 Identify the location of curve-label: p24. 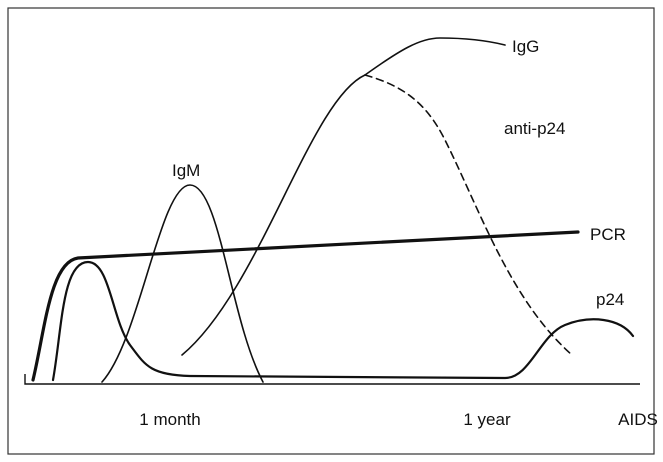
(610, 299).